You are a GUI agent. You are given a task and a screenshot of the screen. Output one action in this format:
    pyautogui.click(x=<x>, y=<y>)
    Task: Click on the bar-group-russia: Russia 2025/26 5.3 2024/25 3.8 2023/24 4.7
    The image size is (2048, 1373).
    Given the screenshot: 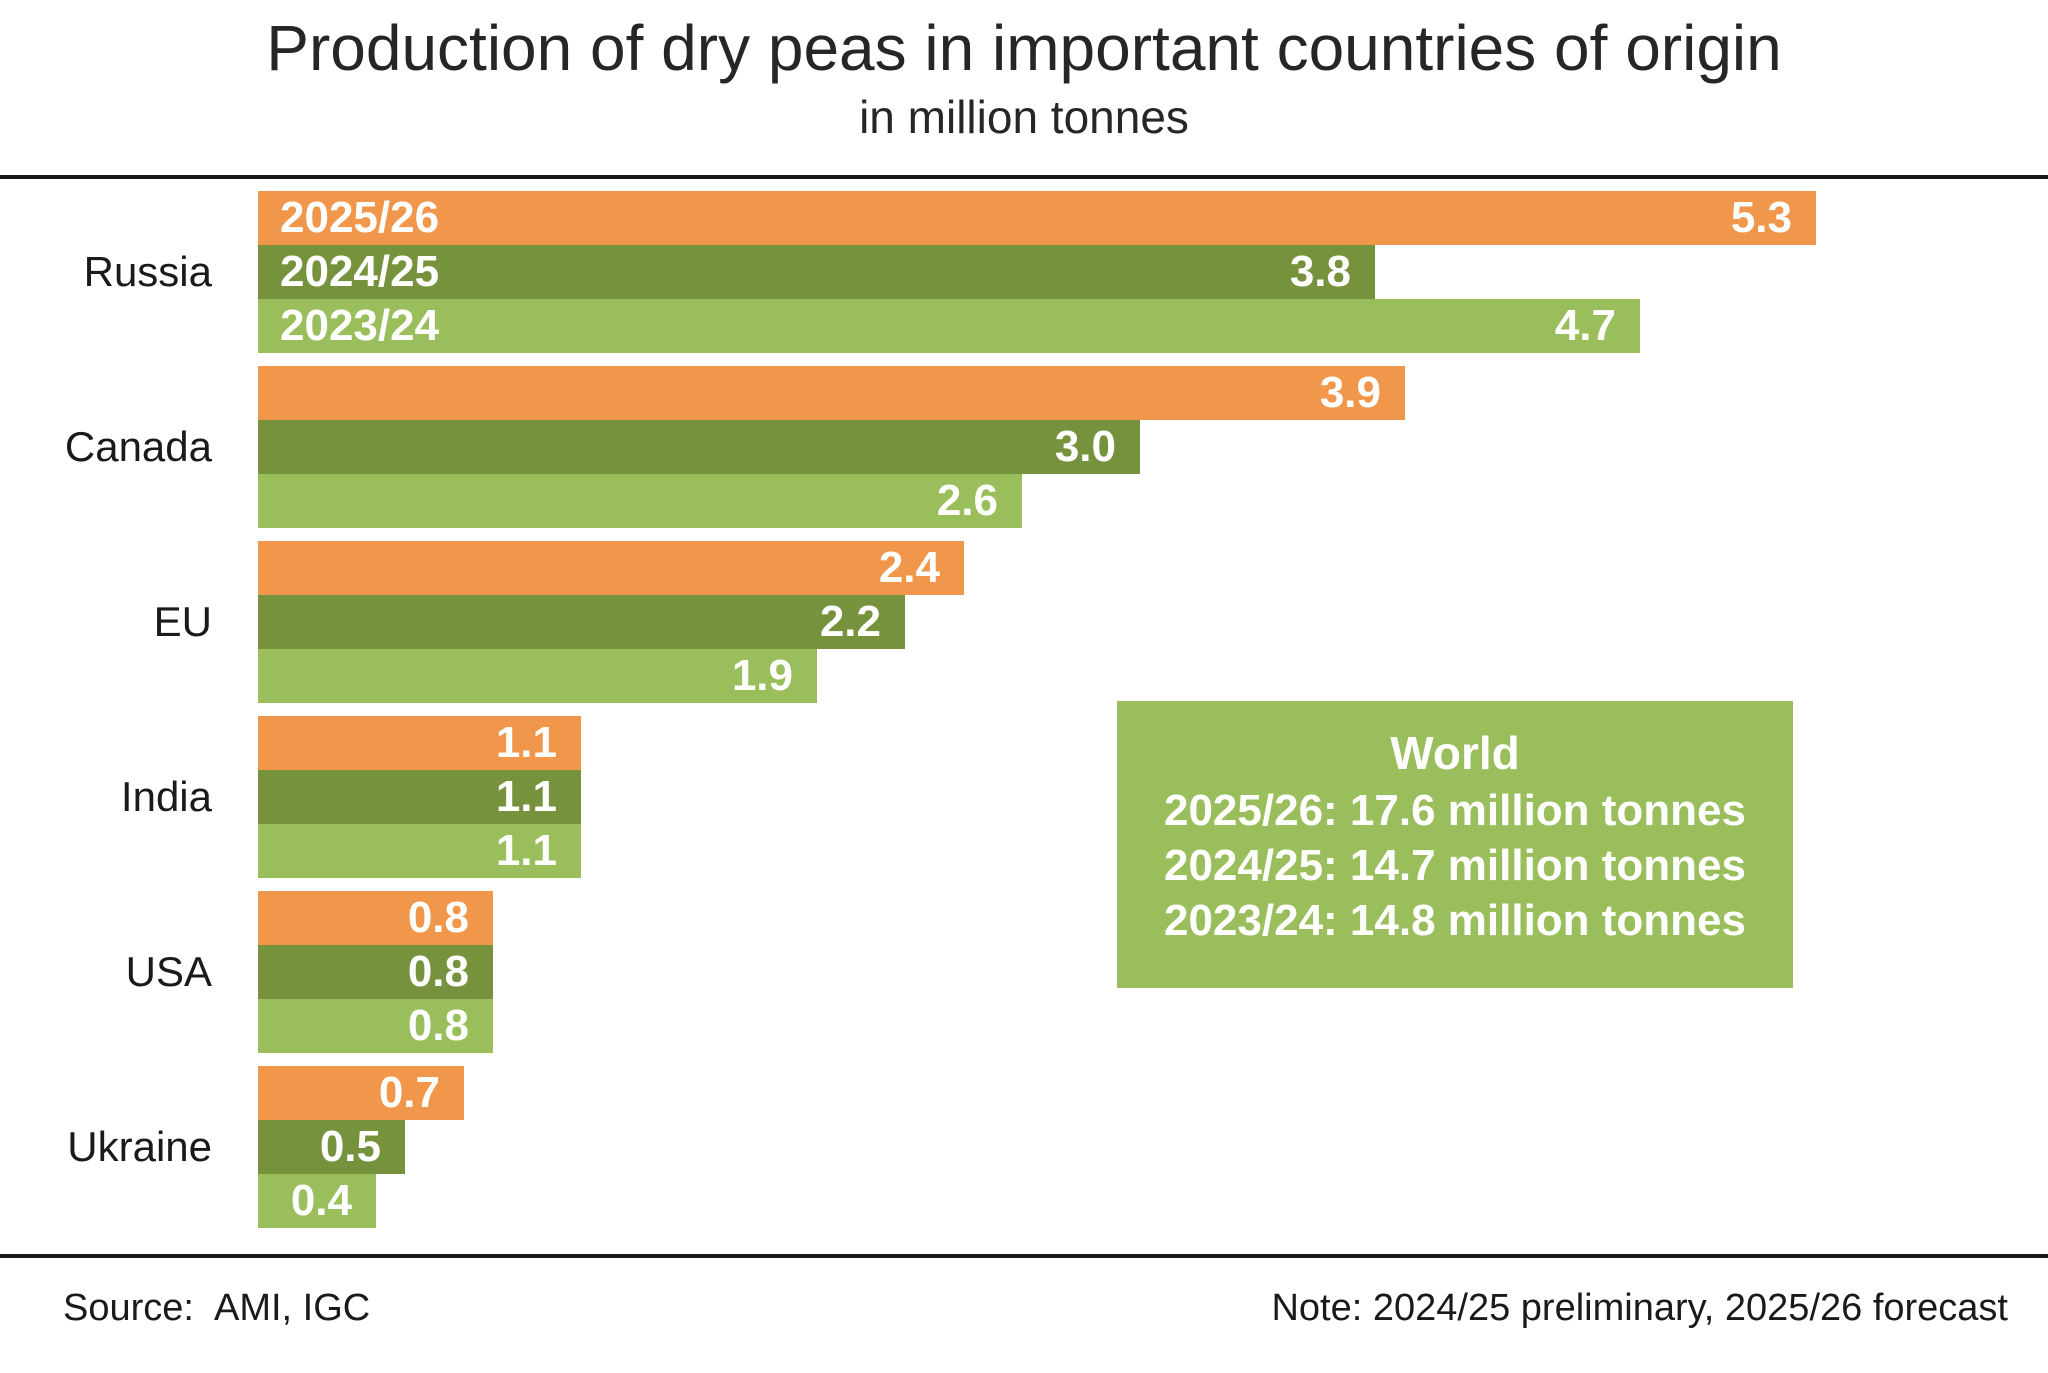 What is the action you would take?
    pyautogui.click(x=1024, y=272)
    